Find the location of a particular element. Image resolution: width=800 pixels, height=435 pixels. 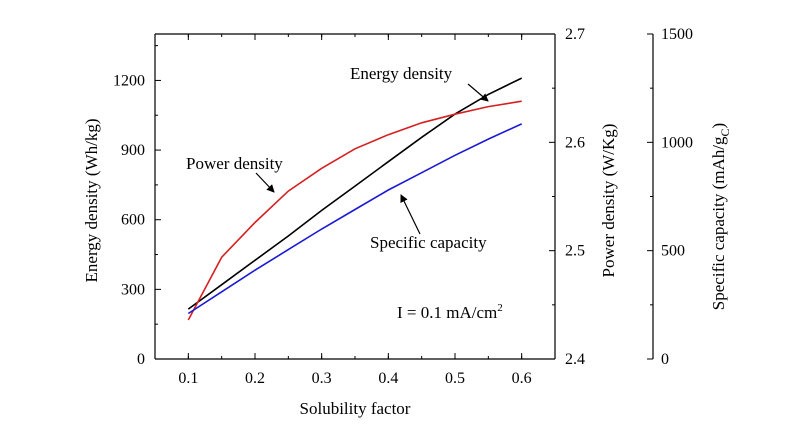

right2-axis-title: Specific capacity (mAh/gC) is located at coordinates (720, 216).